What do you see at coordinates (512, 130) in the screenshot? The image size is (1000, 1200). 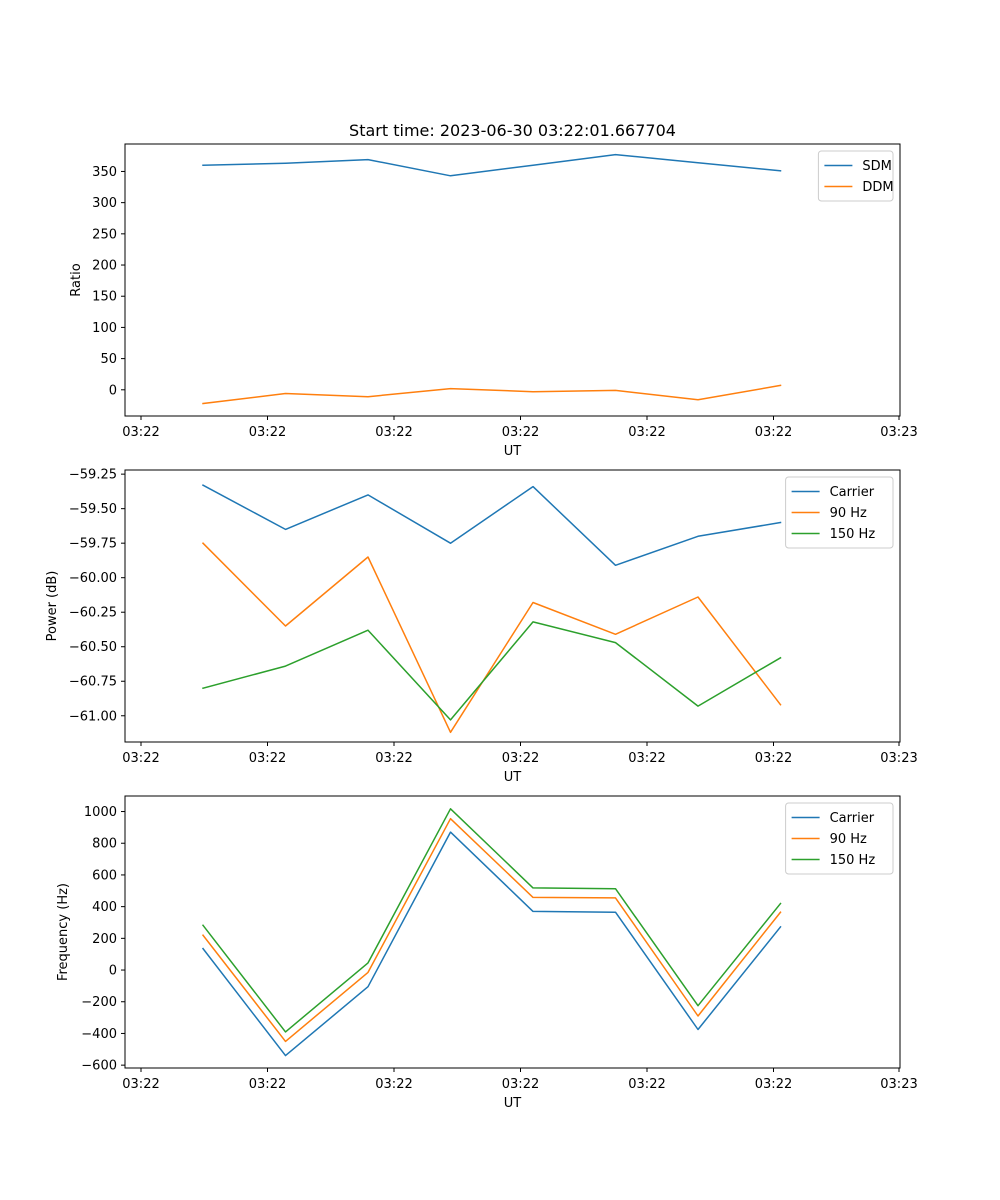 I see `chart-title: Start time: 2023-06-30 03:22:01.667704` at bounding box center [512, 130].